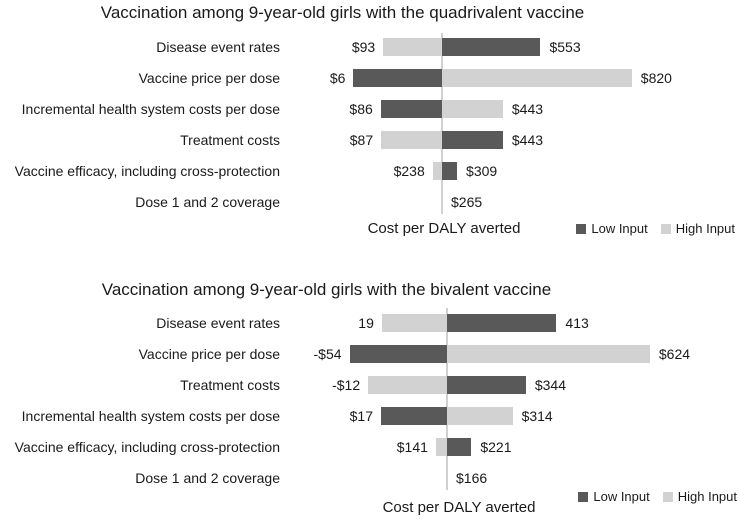  What do you see at coordinates (409, 171) in the screenshot?
I see `low-end-value-label: $238` at bounding box center [409, 171].